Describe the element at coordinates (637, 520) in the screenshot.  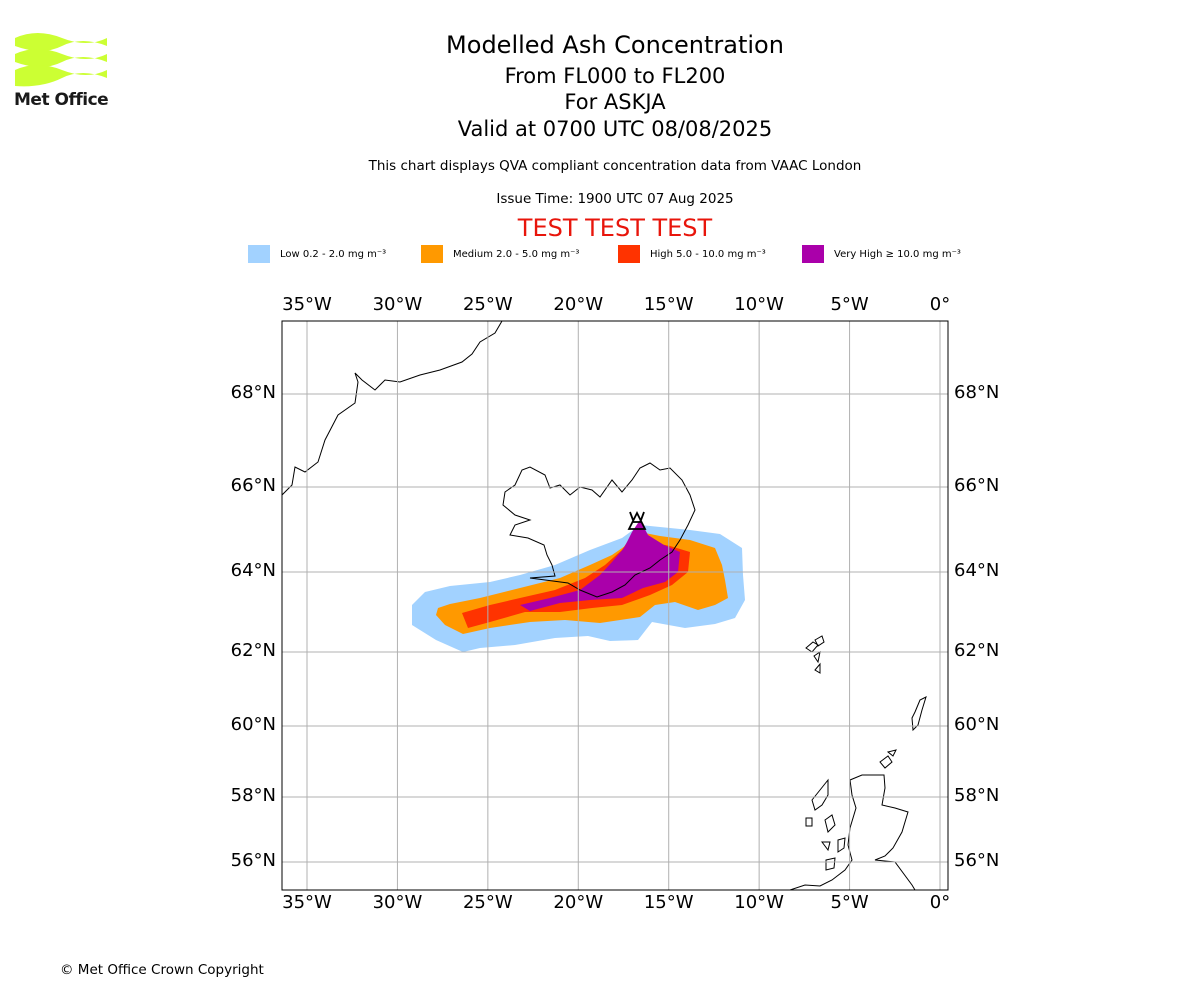
I see `volcano-marker-icon` at that location.